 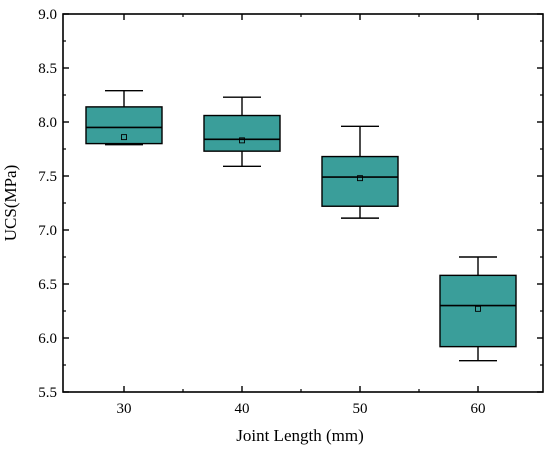 I want to click on y-tick-label: 6.0, so click(x=47, y=339).